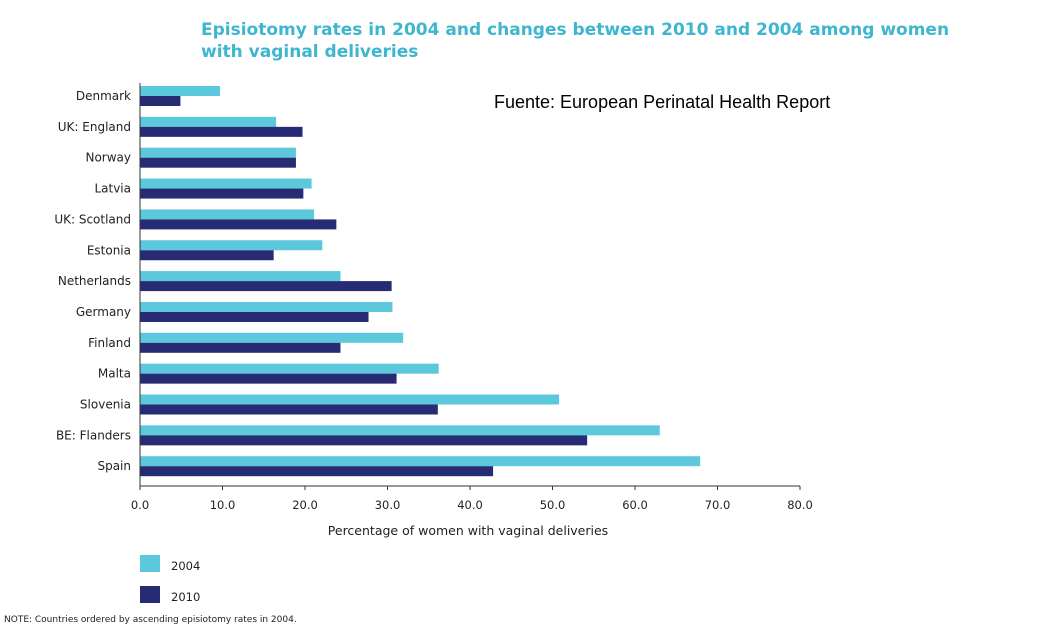  Describe the element at coordinates (114, 374) in the screenshot. I see `category-label: Malta` at that location.